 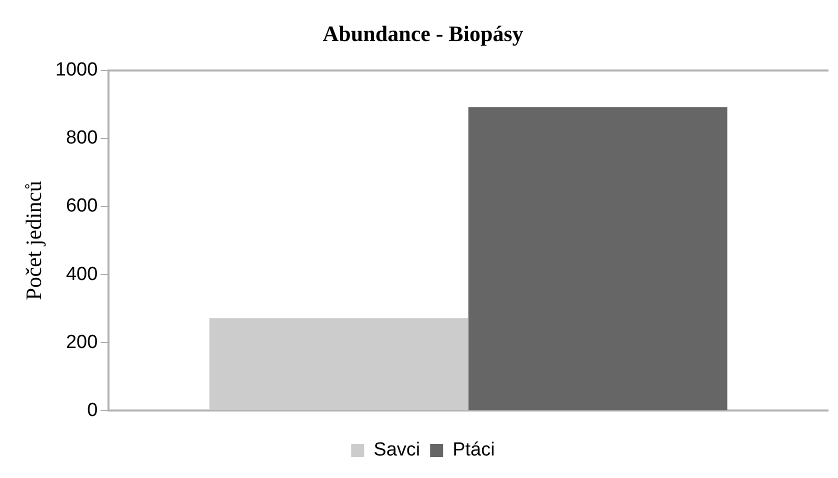 What do you see at coordinates (82, 206) in the screenshot?
I see `y-tick-label: 600` at bounding box center [82, 206].